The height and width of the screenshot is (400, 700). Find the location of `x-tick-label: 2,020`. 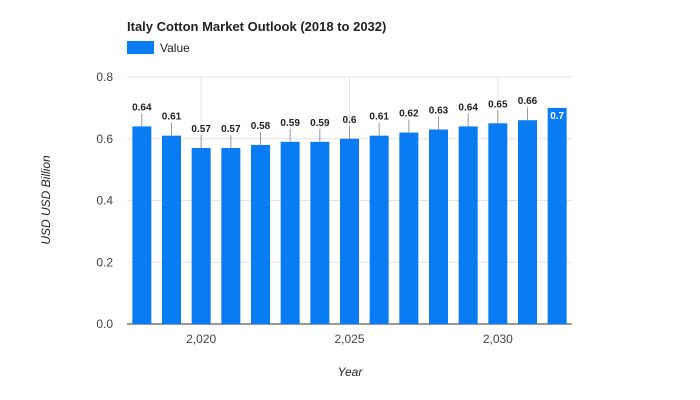

x-tick-label: 2,020 is located at coordinates (201, 339).